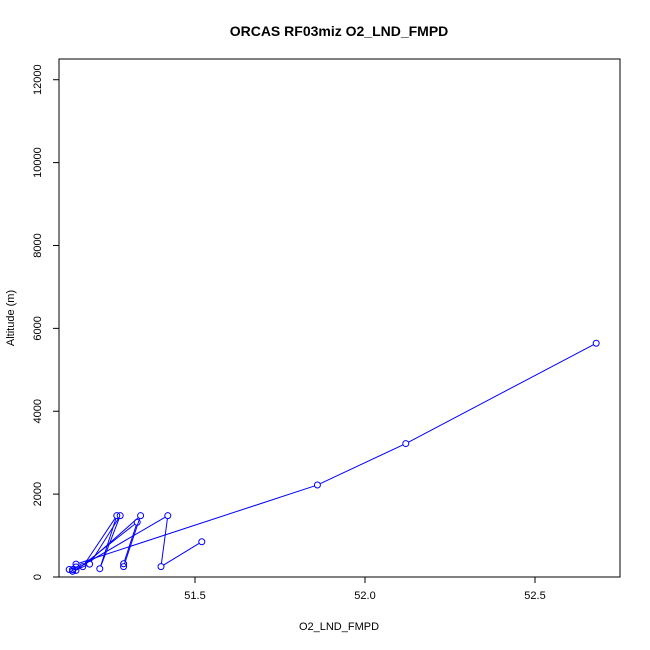 This screenshot has width=650, height=650. What do you see at coordinates (364, 596) in the screenshot?
I see `x-tick-label: 52.0` at bounding box center [364, 596].